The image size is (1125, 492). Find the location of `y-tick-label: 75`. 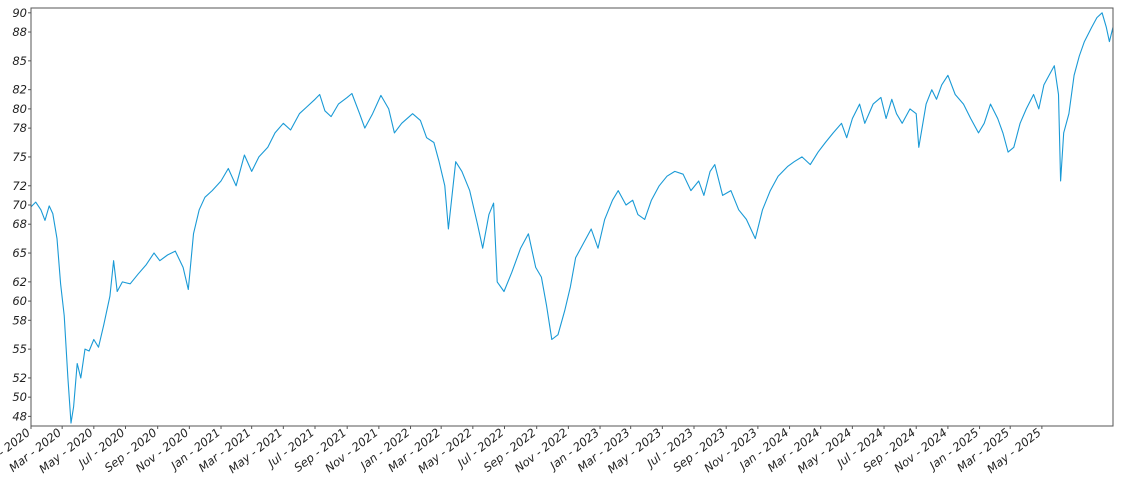

y-tick-label: 75 is located at coordinates (19, 157).